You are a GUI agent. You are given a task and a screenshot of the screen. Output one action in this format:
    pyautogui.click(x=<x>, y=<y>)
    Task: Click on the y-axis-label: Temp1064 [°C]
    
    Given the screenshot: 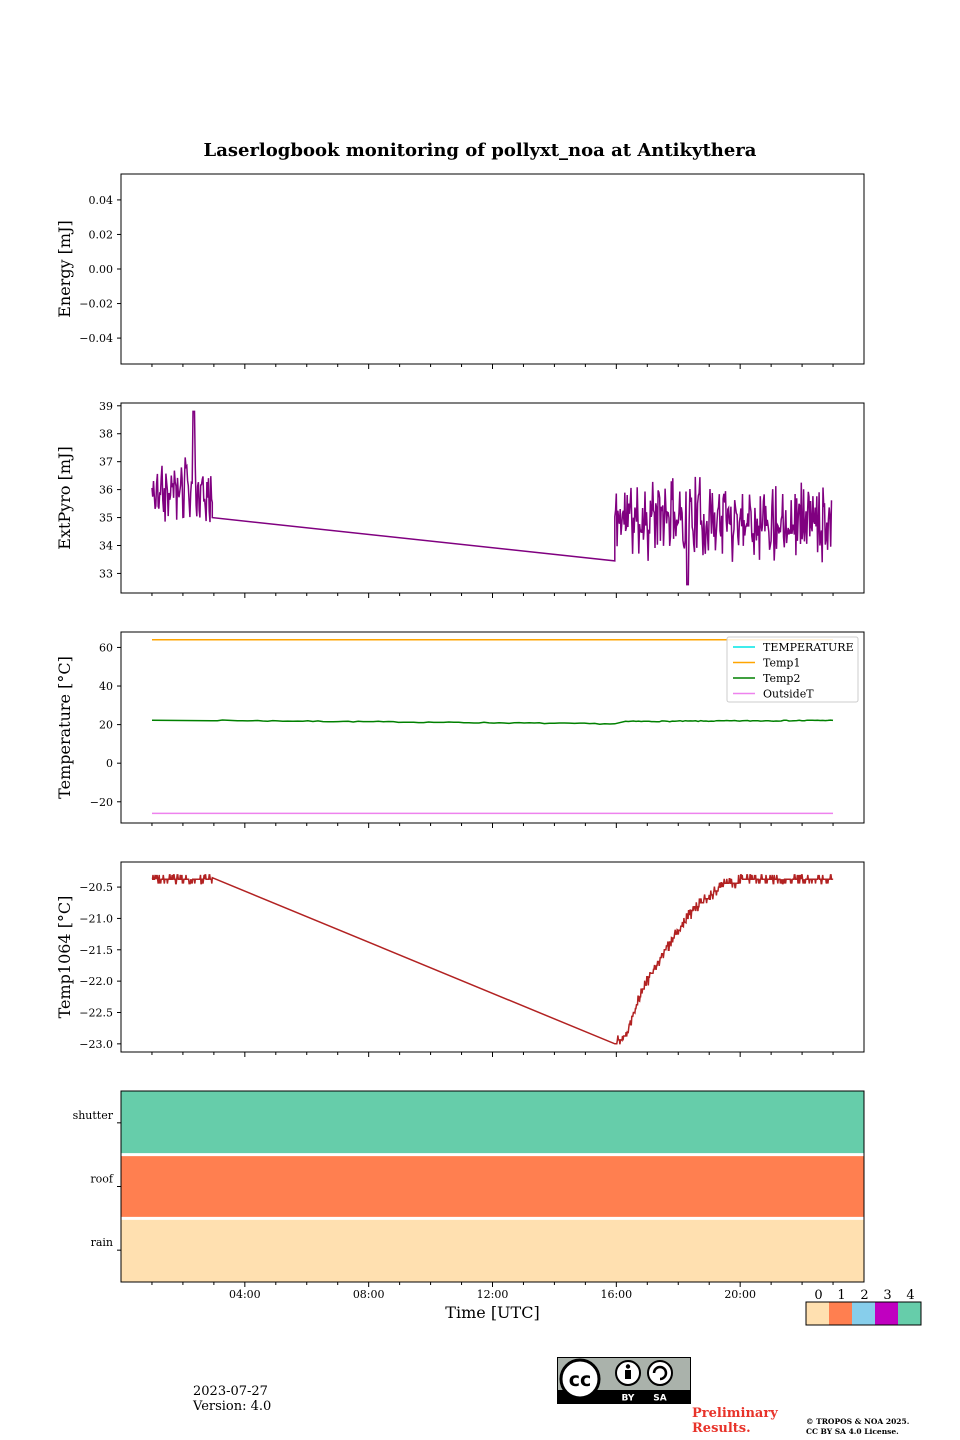 What is the action you would take?
    pyautogui.click(x=64, y=957)
    